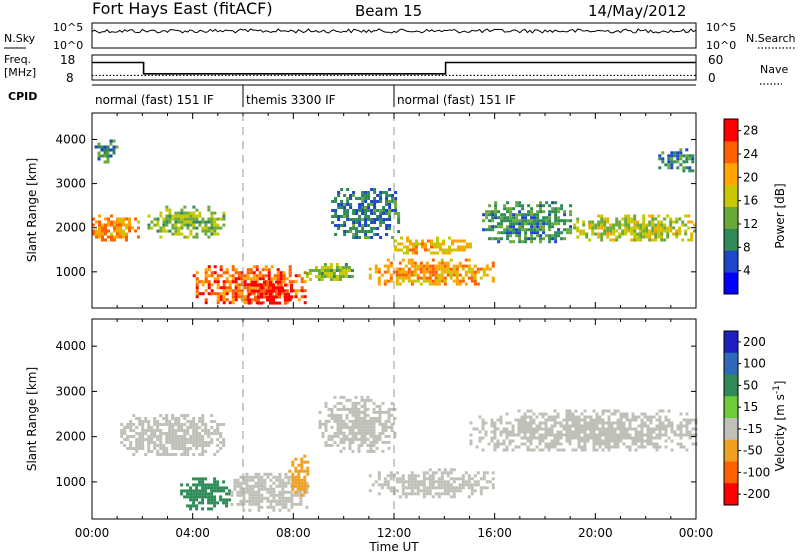 The height and width of the screenshot is (554, 800). What do you see at coordinates (750, 131) in the screenshot?
I see `colorbar-tick-label: 28` at bounding box center [750, 131].